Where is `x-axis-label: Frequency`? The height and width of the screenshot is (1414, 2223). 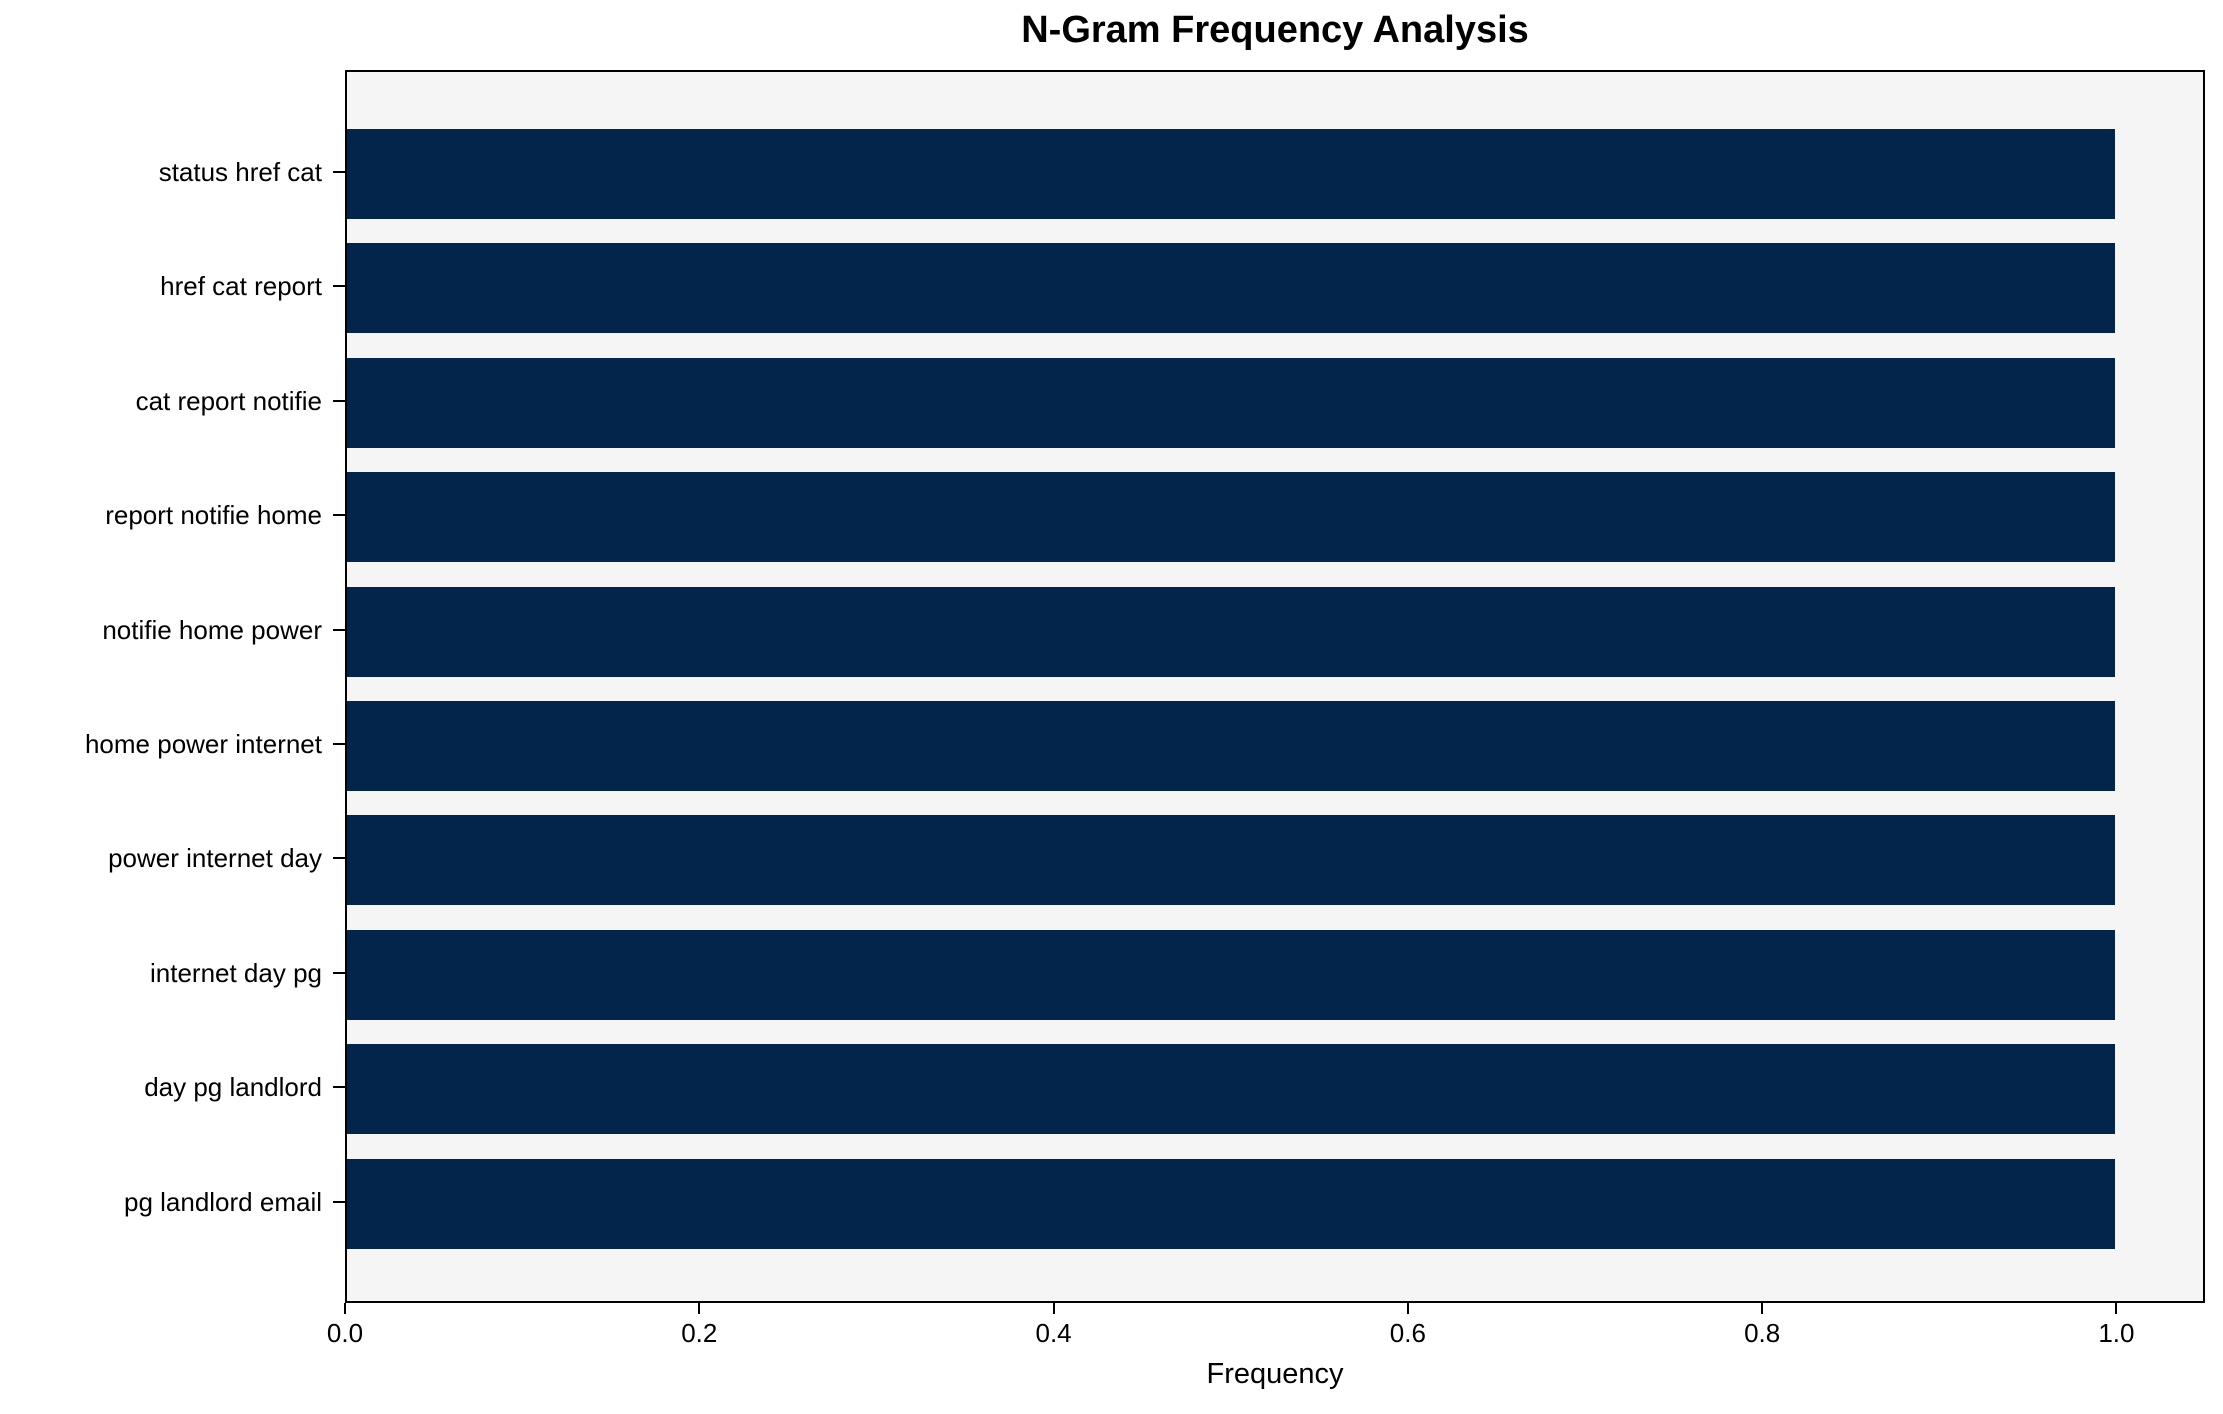
x-axis-label: Frequency is located at coordinates (1275, 1374).